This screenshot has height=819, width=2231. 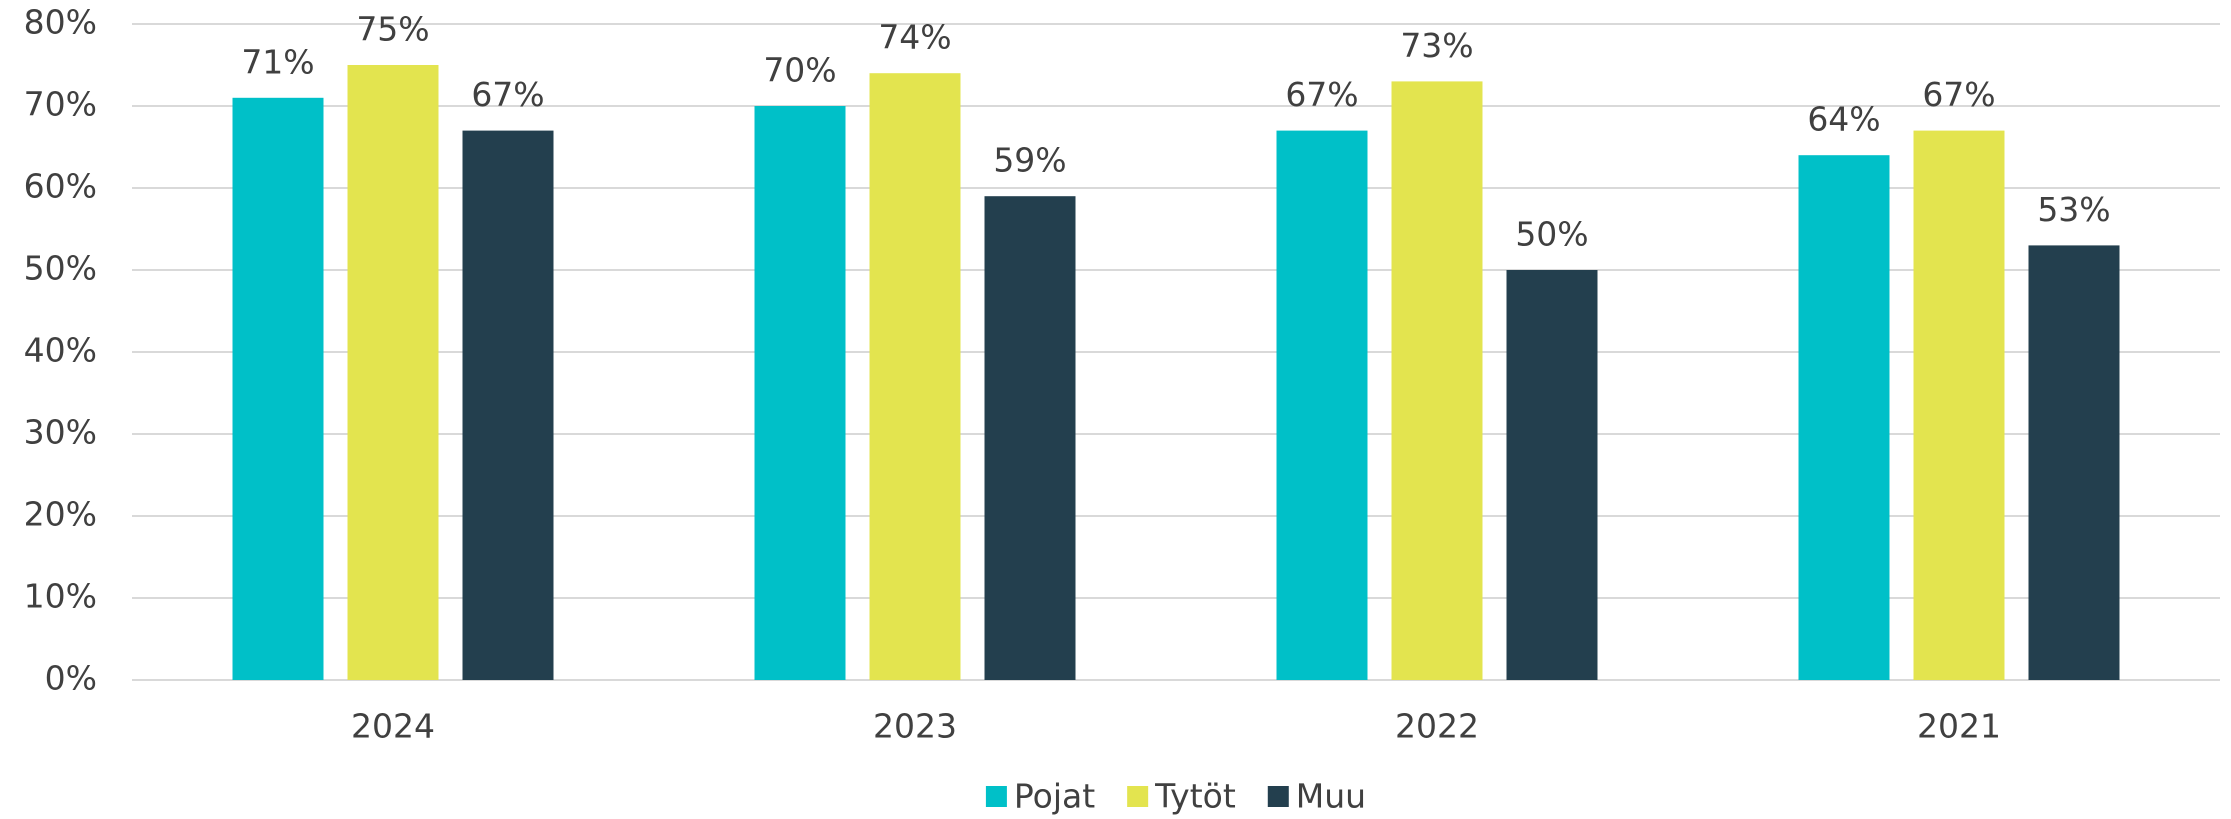 I want to click on data-label: 59%, so click(x=1029, y=160).